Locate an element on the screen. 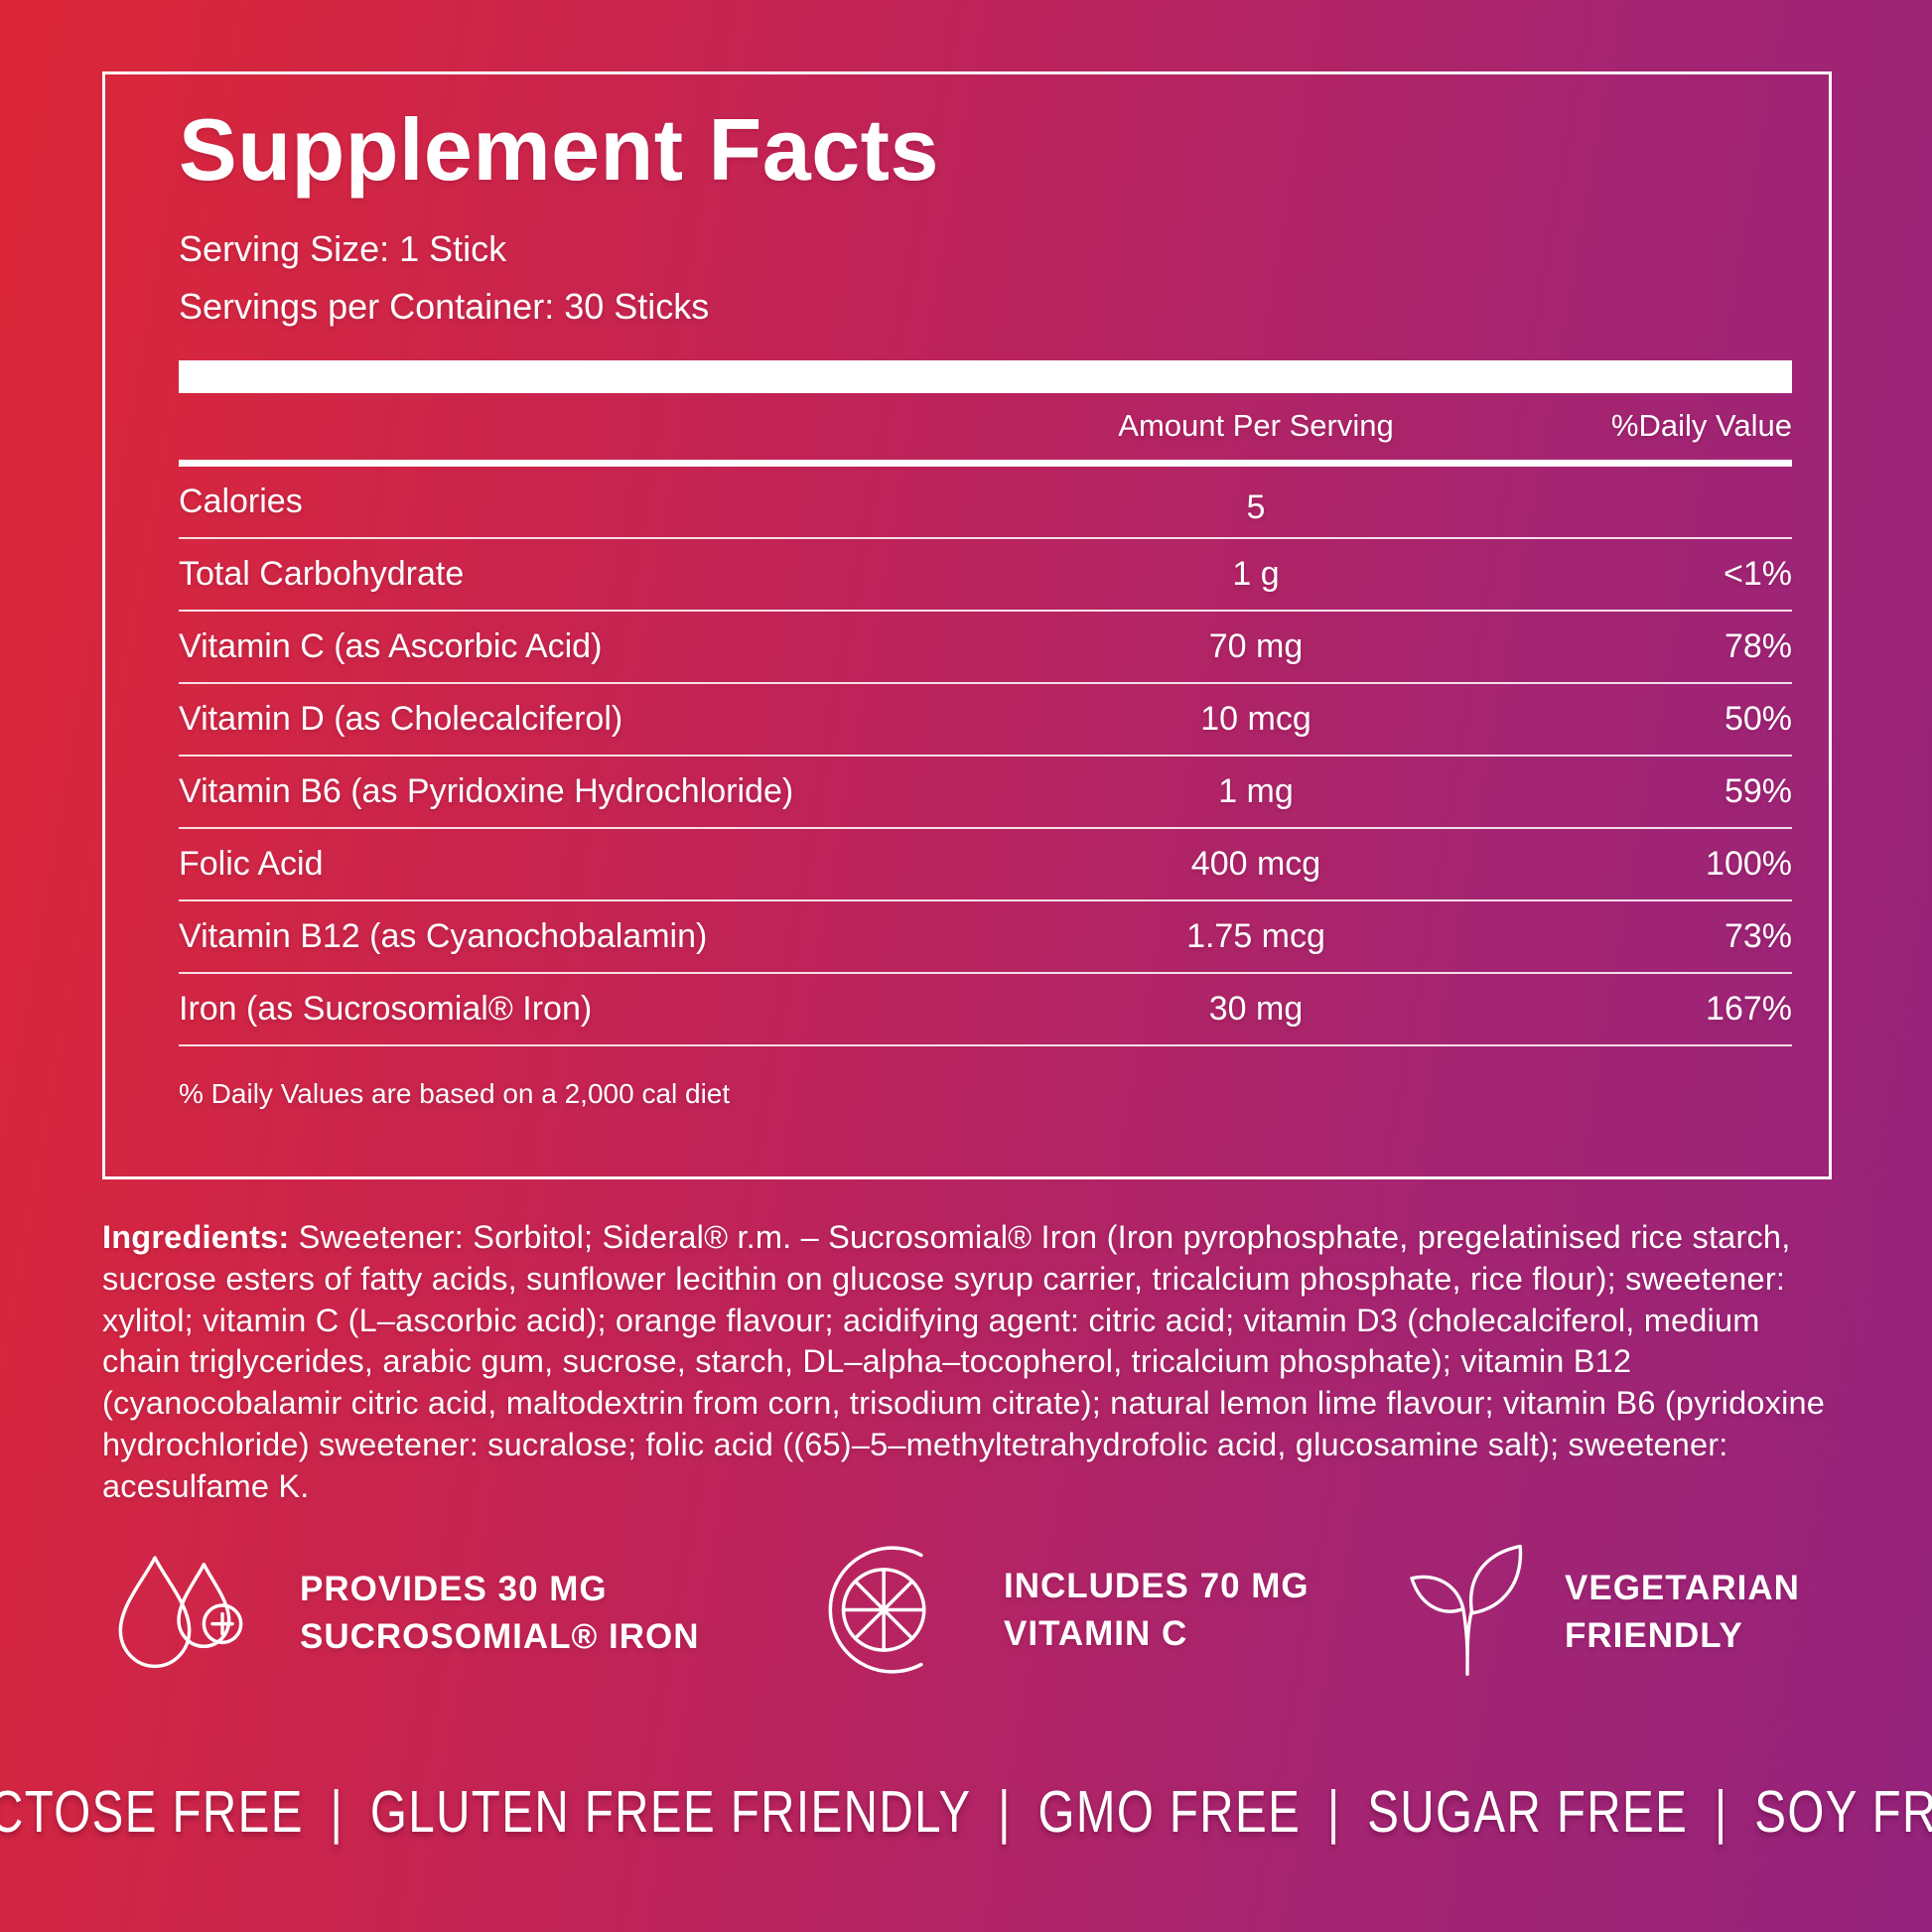  badge-text: VEGETARIAN FRIENDLY is located at coordinates (1682, 1613).